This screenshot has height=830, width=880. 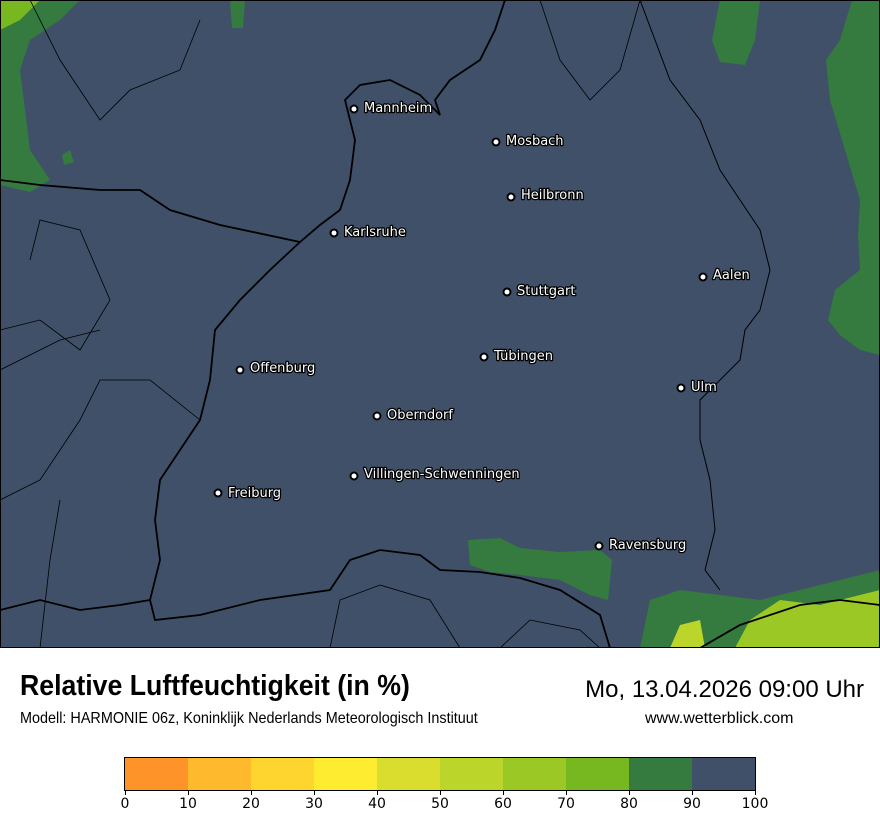 I want to click on city-mosbach: Mosbach, so click(x=528, y=141).